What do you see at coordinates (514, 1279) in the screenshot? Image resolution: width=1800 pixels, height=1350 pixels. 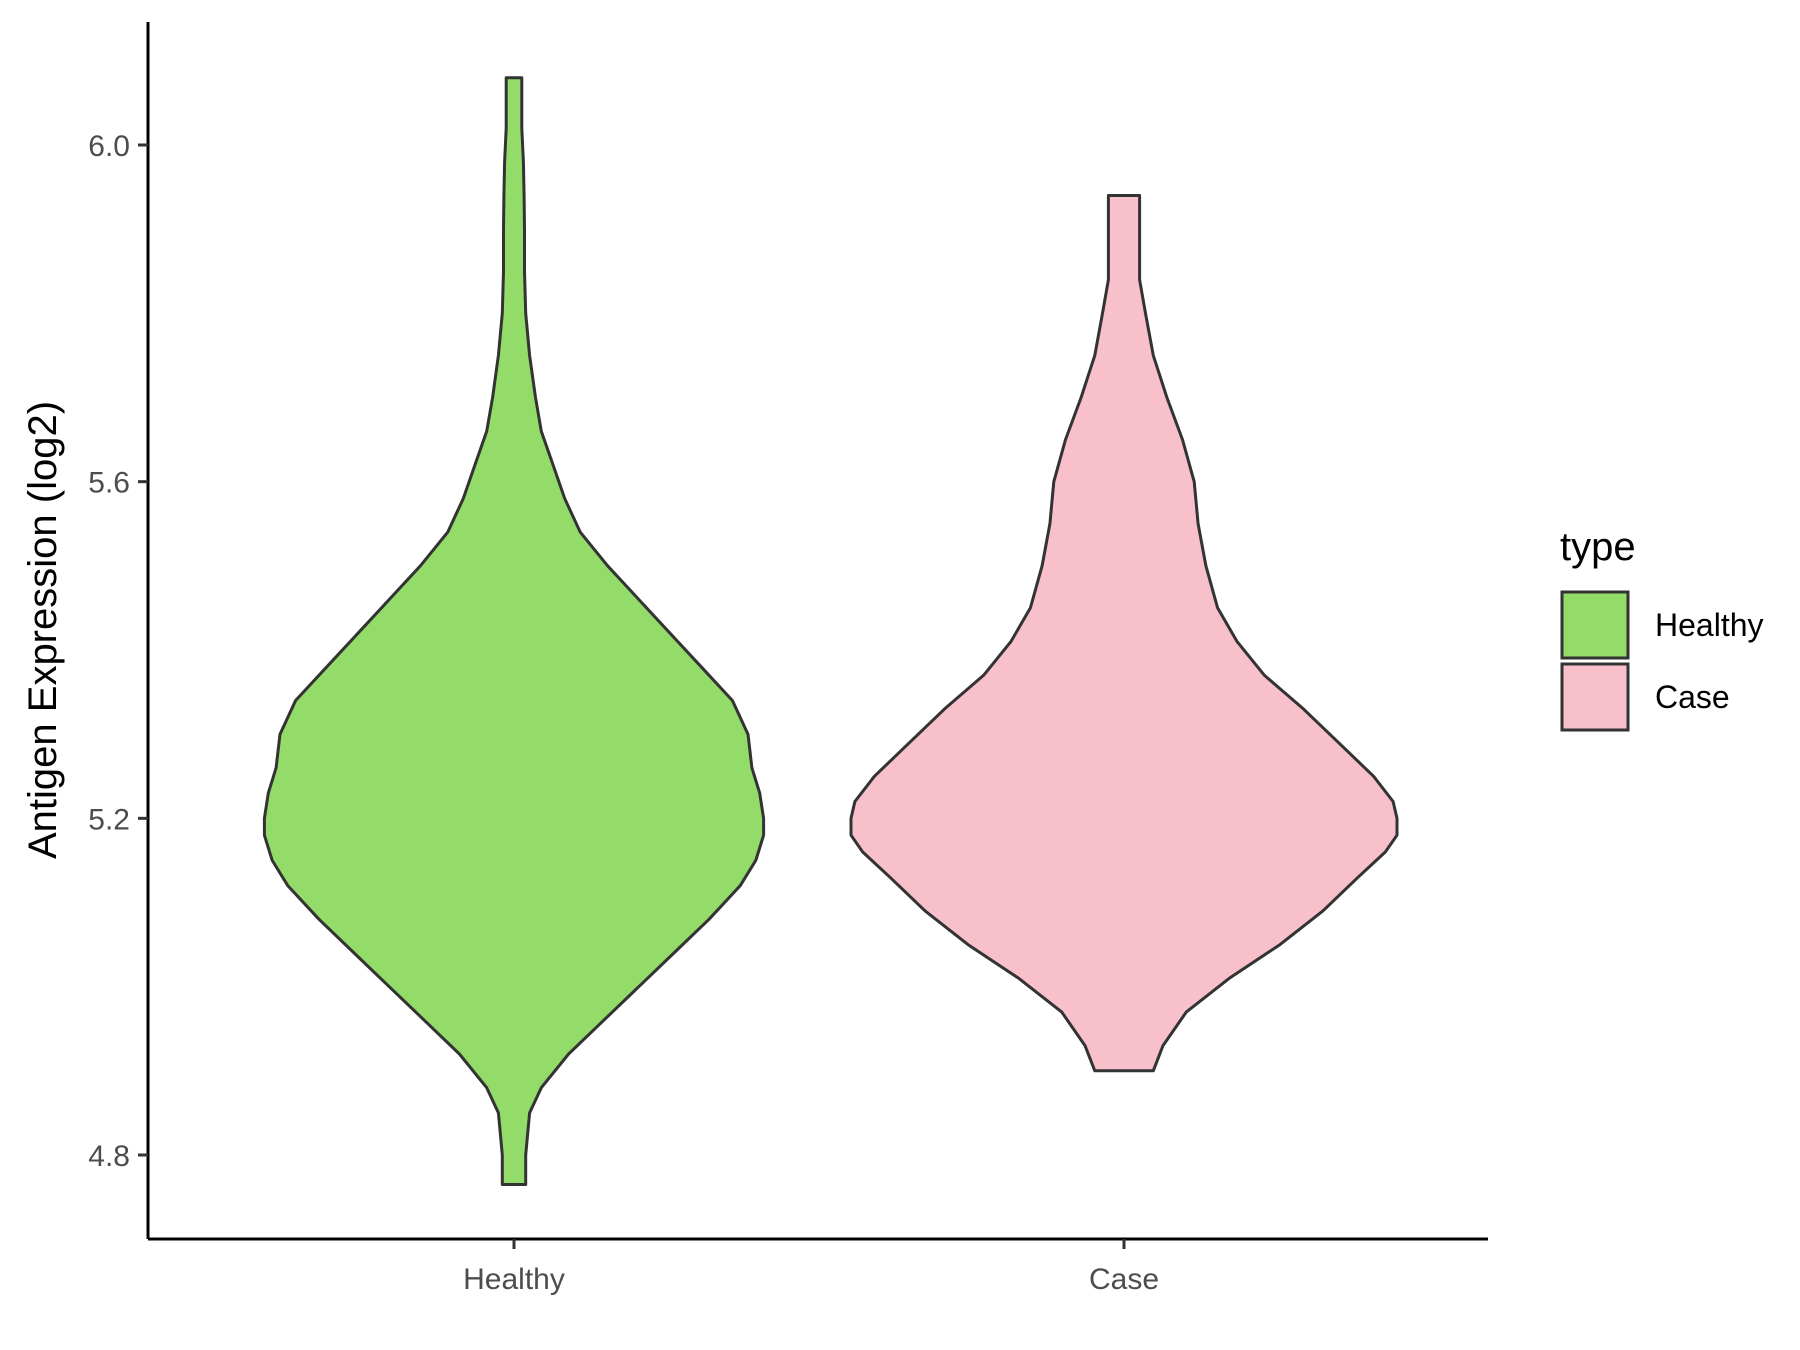 I see `x-tick-label: Healthy` at bounding box center [514, 1279].